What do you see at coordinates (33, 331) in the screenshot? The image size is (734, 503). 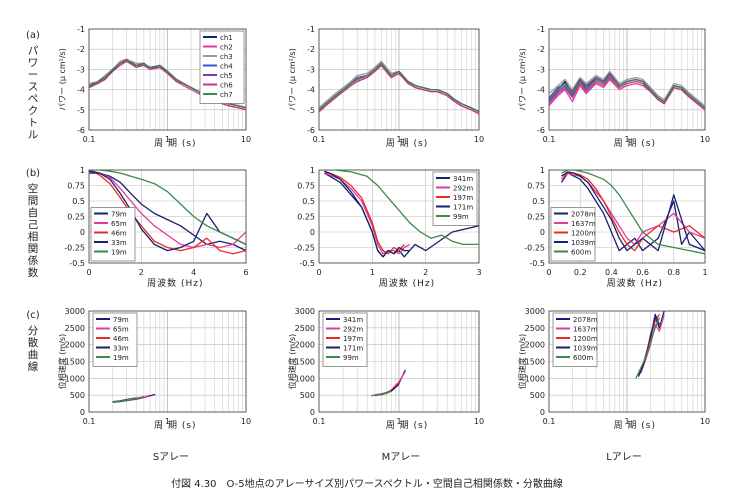 I see `row-label-char: 分` at bounding box center [33, 331].